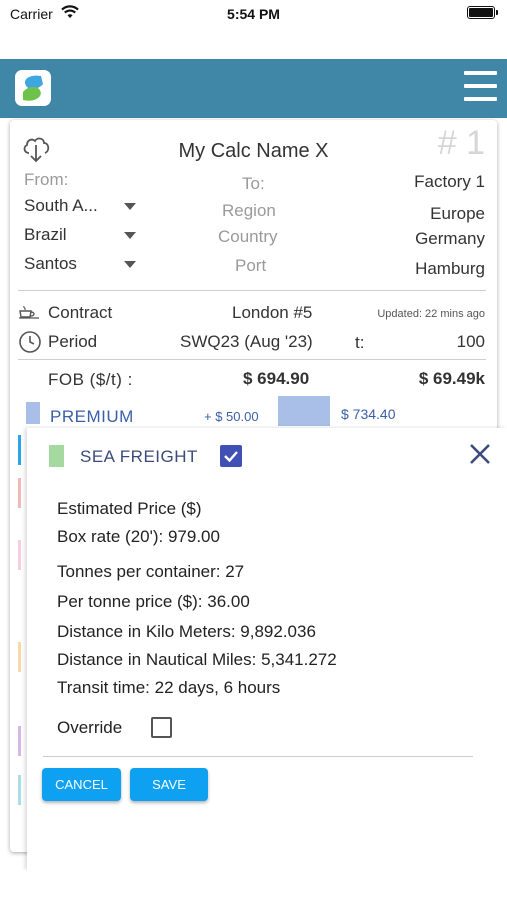 Image resolution: width=507 pixels, height=900 pixels. What do you see at coordinates (29, 314) in the screenshot?
I see `coffee-cup-icon` at bounding box center [29, 314].